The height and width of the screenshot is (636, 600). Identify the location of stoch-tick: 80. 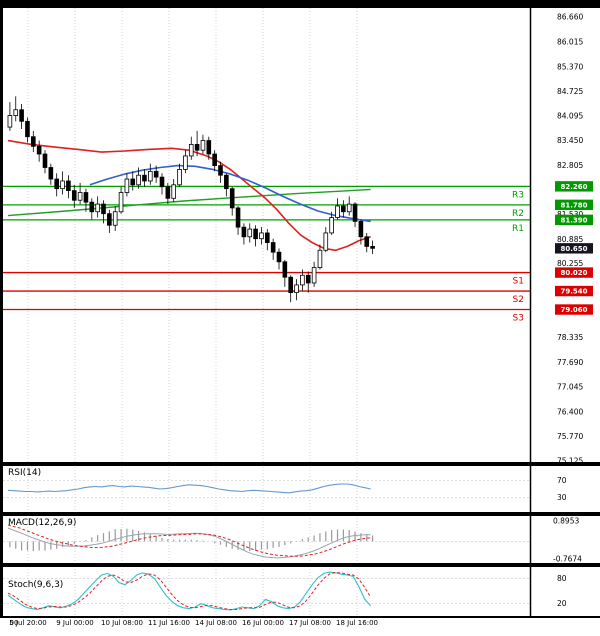
(562, 578).